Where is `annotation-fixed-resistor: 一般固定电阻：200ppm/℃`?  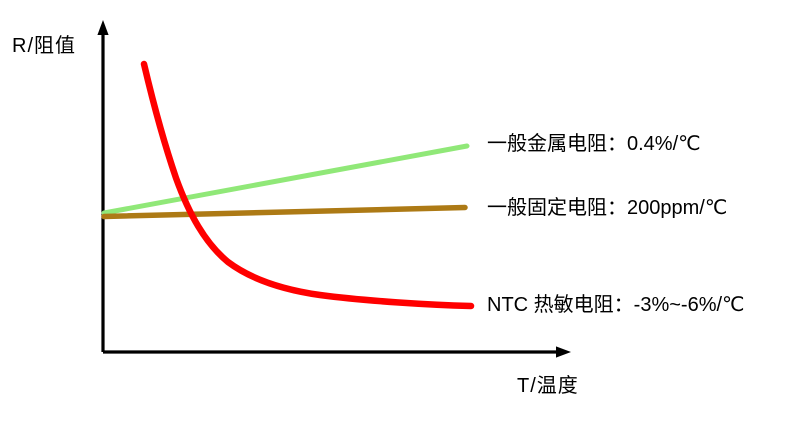 annotation-fixed-resistor: 一般固定电阻：200ppm/℃ is located at coordinates (607, 208).